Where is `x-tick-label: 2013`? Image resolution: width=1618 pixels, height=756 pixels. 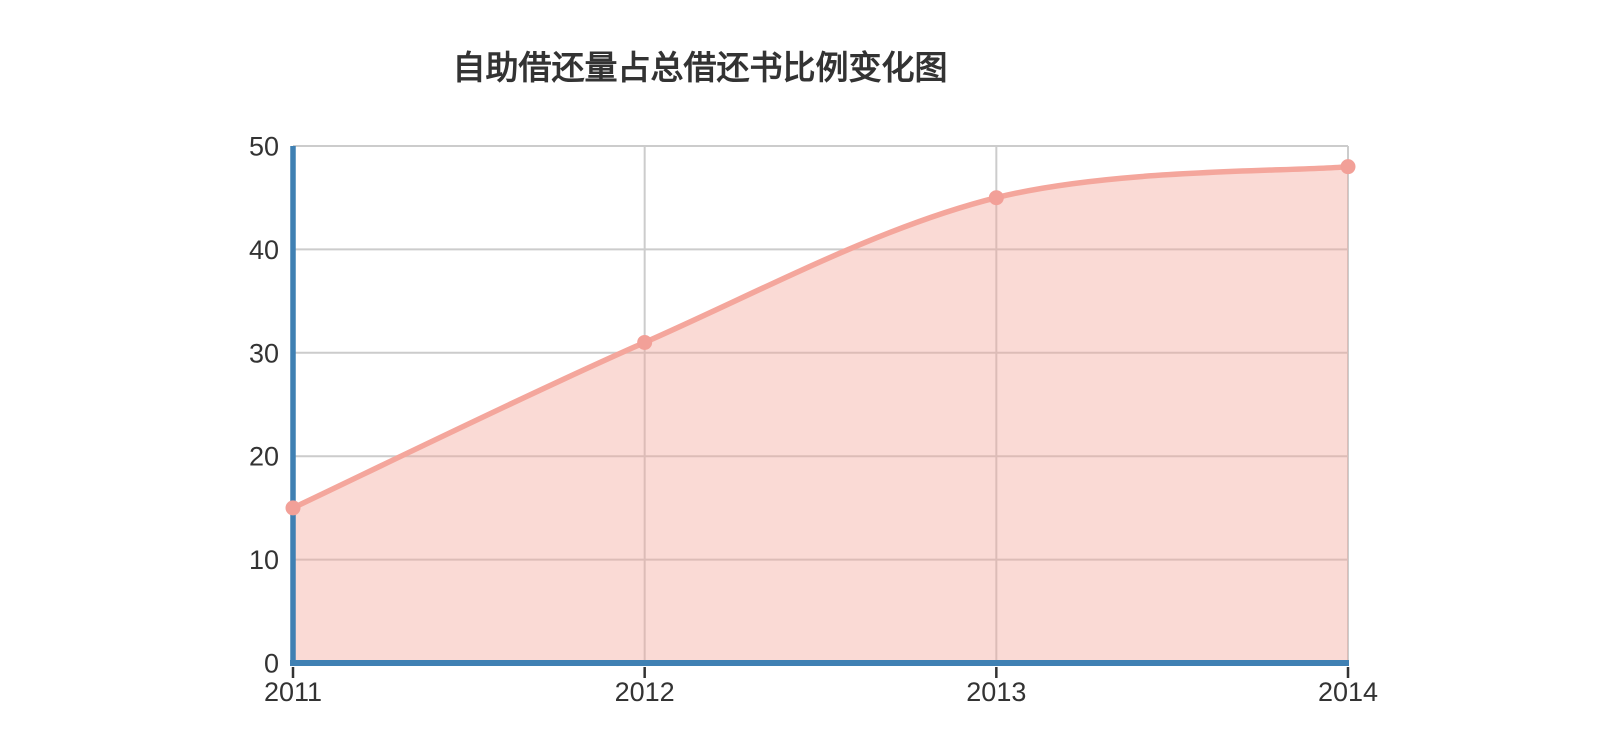
x-tick-label: 2013 is located at coordinates (996, 692).